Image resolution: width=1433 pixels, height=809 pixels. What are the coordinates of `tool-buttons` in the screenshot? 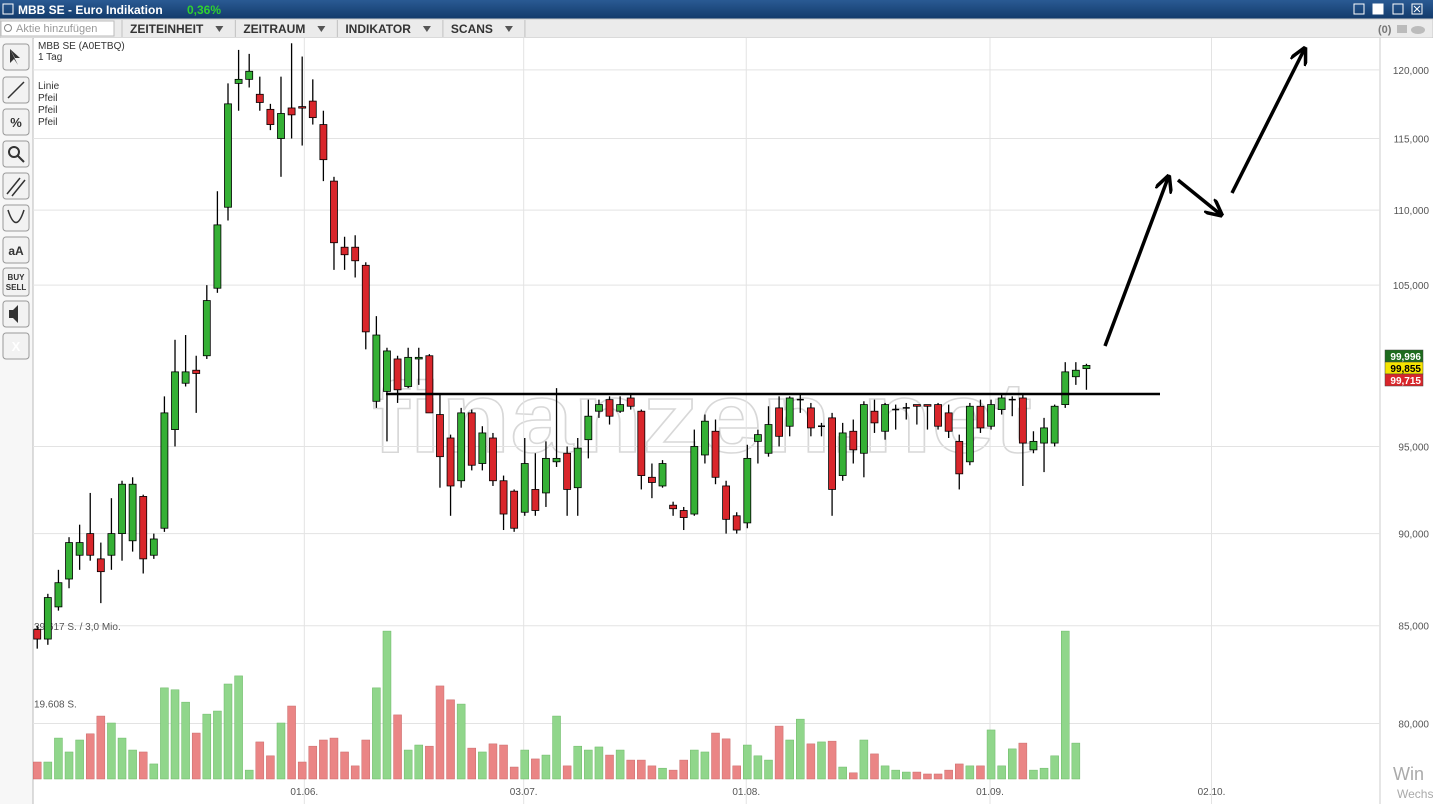 It's located at (16, 201).